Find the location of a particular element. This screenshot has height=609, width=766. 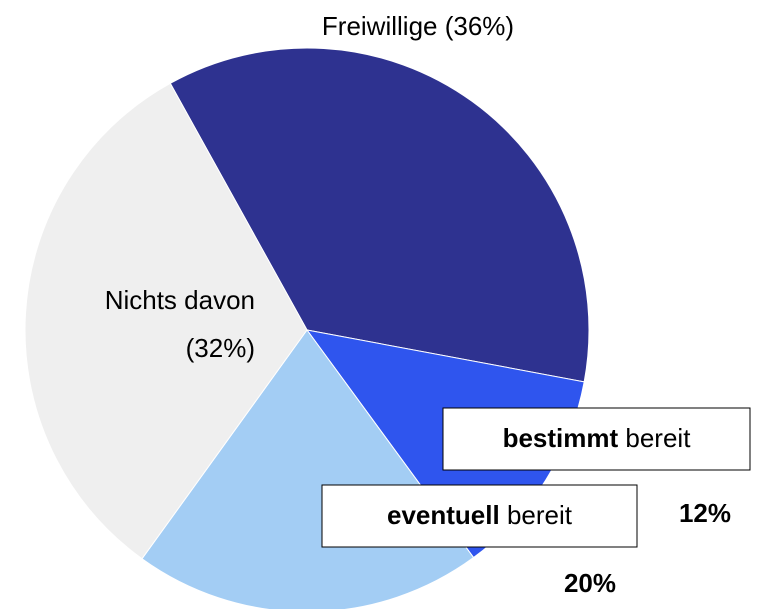

value-label: (32%) is located at coordinates (220, 348).